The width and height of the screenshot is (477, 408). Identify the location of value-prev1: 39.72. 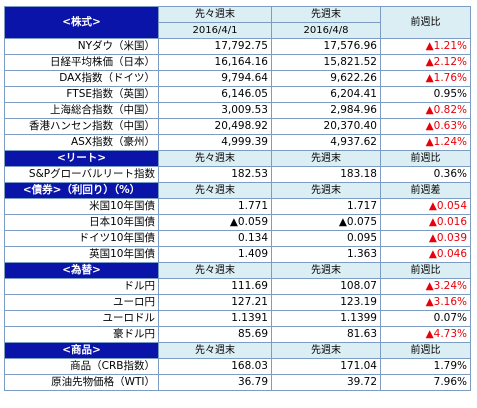
(326, 382).